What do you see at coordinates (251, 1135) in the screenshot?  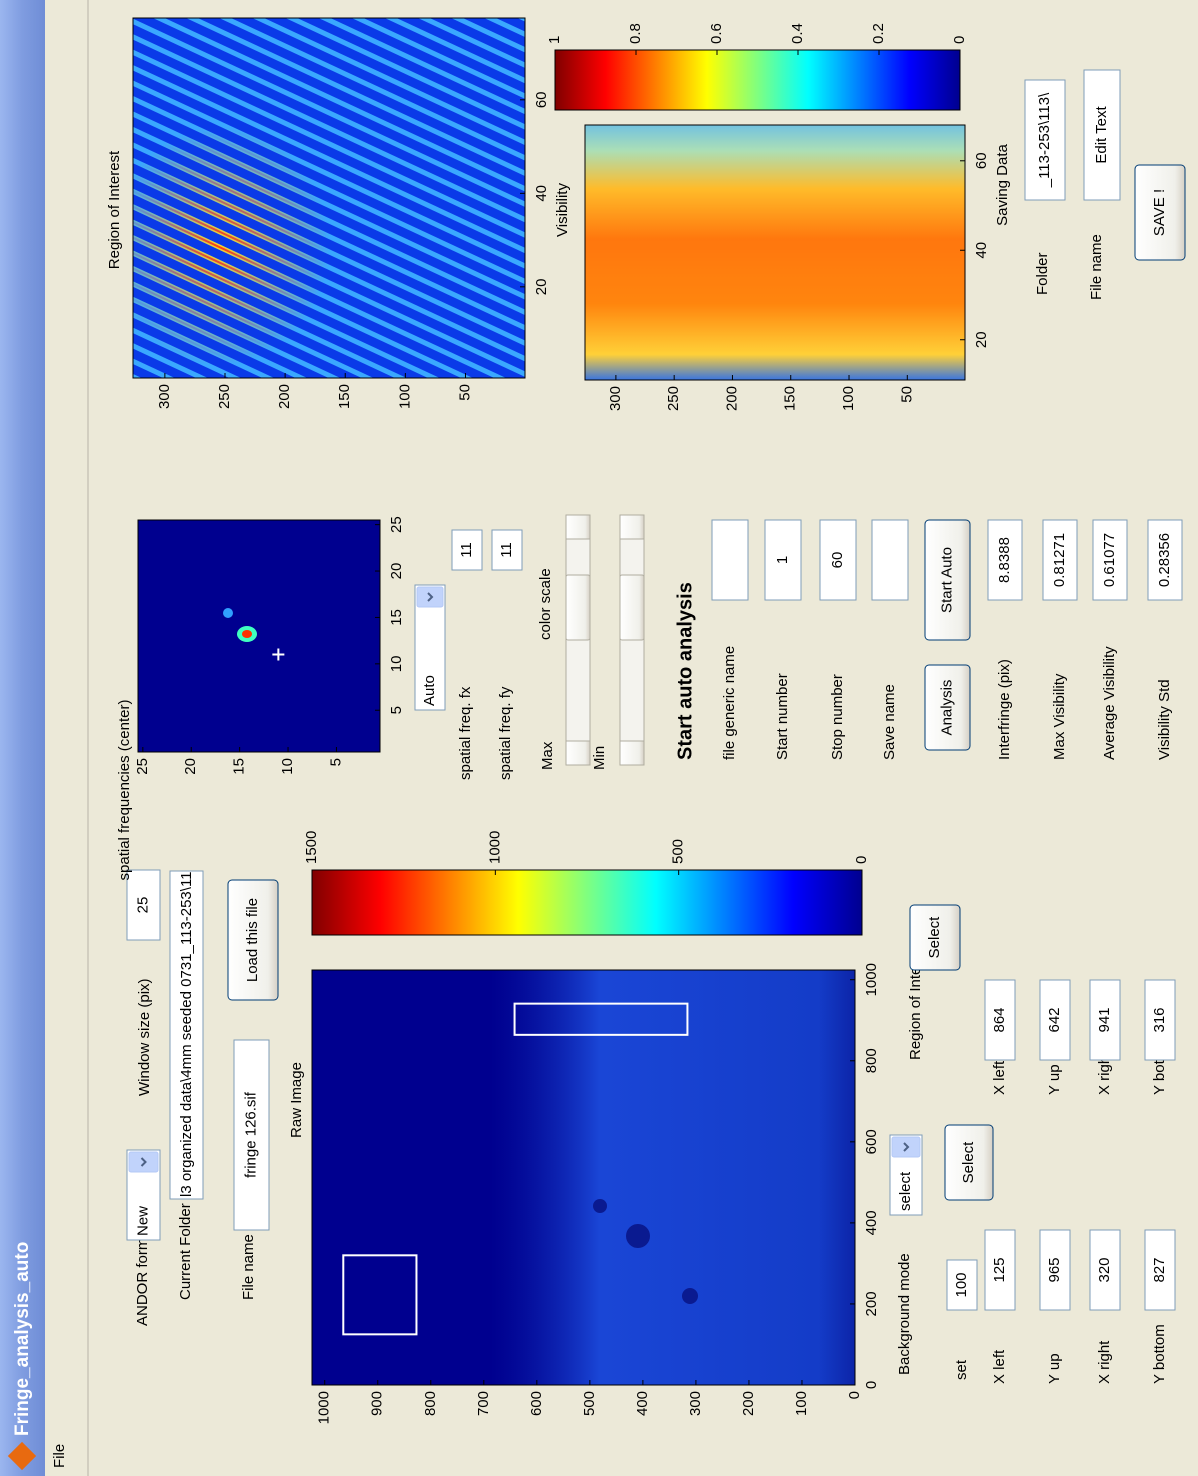 I see `file-name-input` at bounding box center [251, 1135].